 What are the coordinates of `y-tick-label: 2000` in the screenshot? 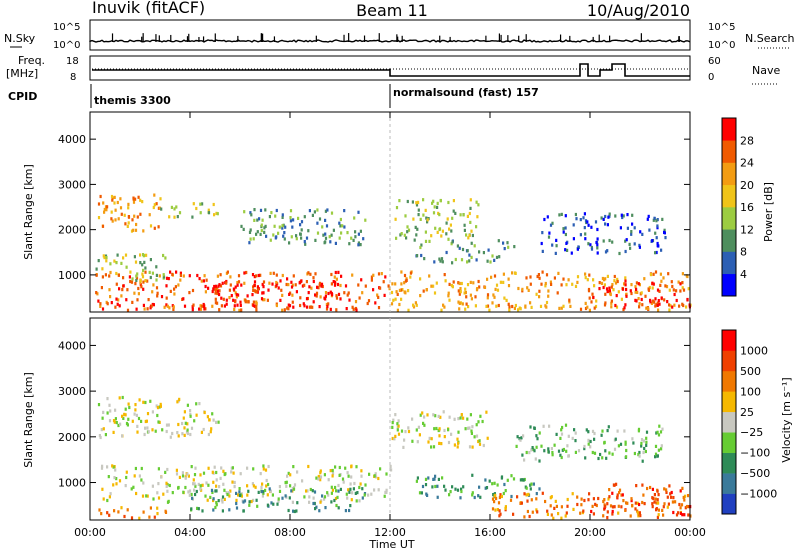 It's located at (72, 437).